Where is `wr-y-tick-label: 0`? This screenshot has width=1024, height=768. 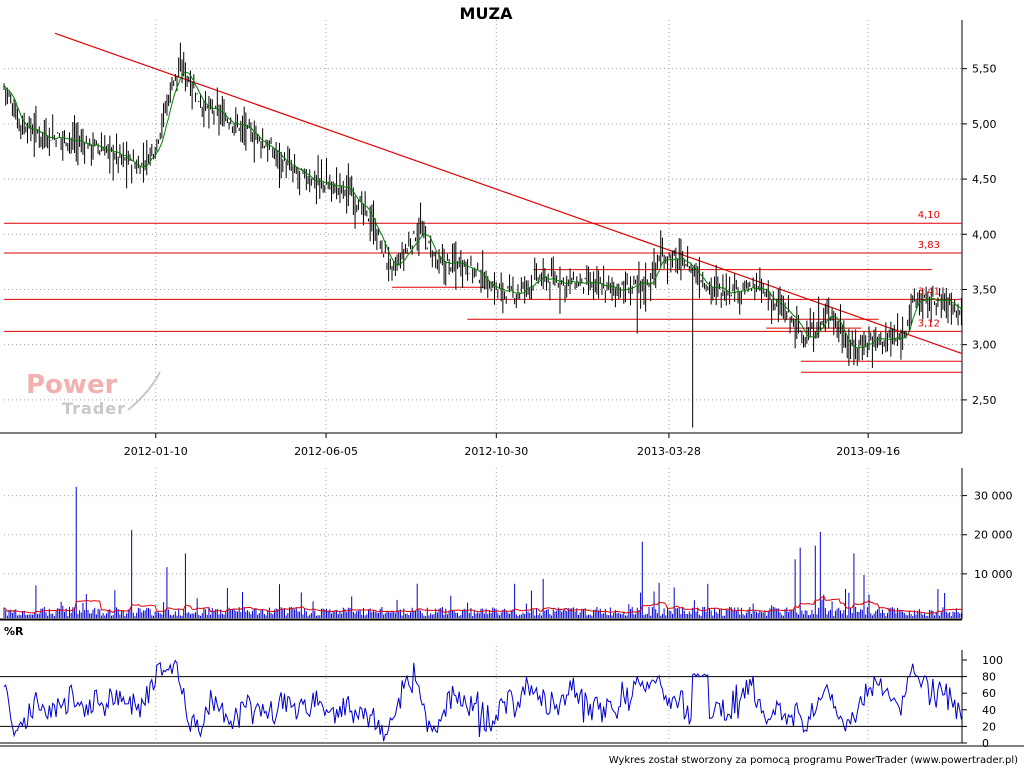 wr-y-tick-label: 0 is located at coordinates (985, 743).